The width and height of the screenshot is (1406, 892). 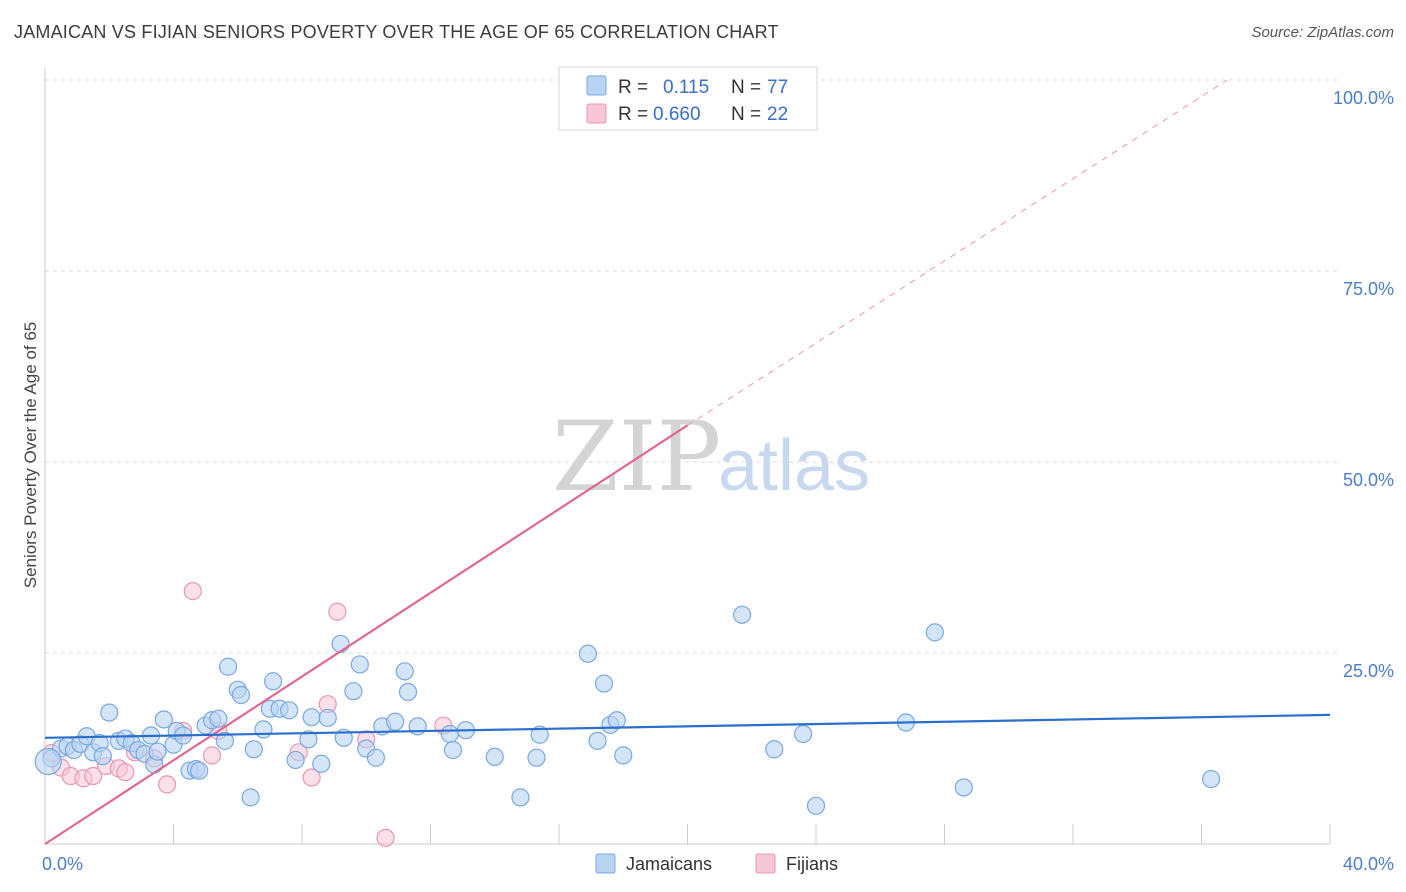 What do you see at coordinates (1368, 480) in the screenshot?
I see `y-tick-label: 50.0%` at bounding box center [1368, 480].